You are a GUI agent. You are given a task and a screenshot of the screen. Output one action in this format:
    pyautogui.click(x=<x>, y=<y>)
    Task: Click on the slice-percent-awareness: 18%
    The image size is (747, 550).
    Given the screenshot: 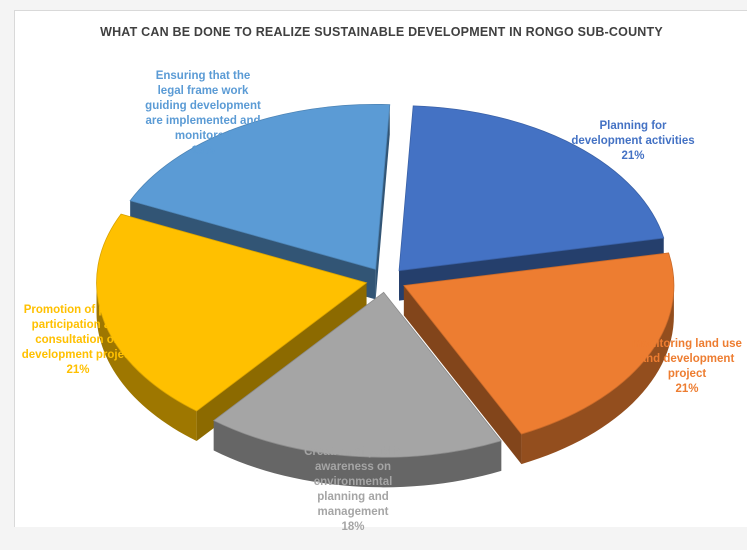 What is the action you would take?
    pyautogui.click(x=353, y=527)
    